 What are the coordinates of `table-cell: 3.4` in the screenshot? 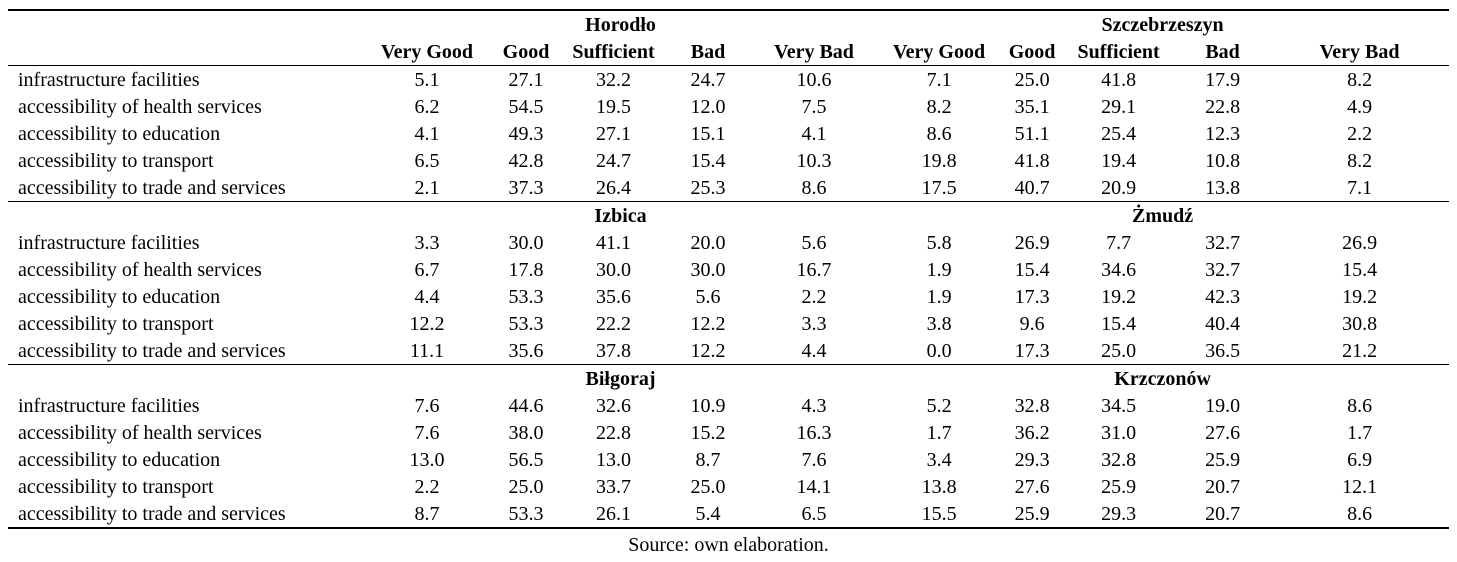 It's located at (939, 459).